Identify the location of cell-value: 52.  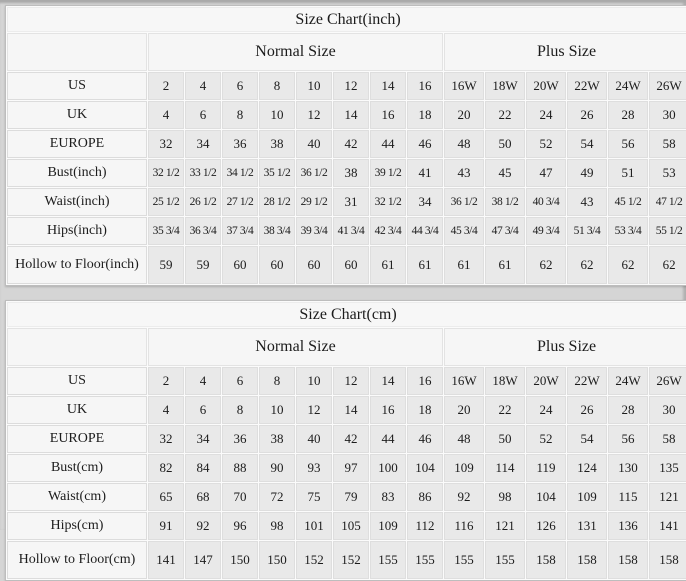
(546, 439).